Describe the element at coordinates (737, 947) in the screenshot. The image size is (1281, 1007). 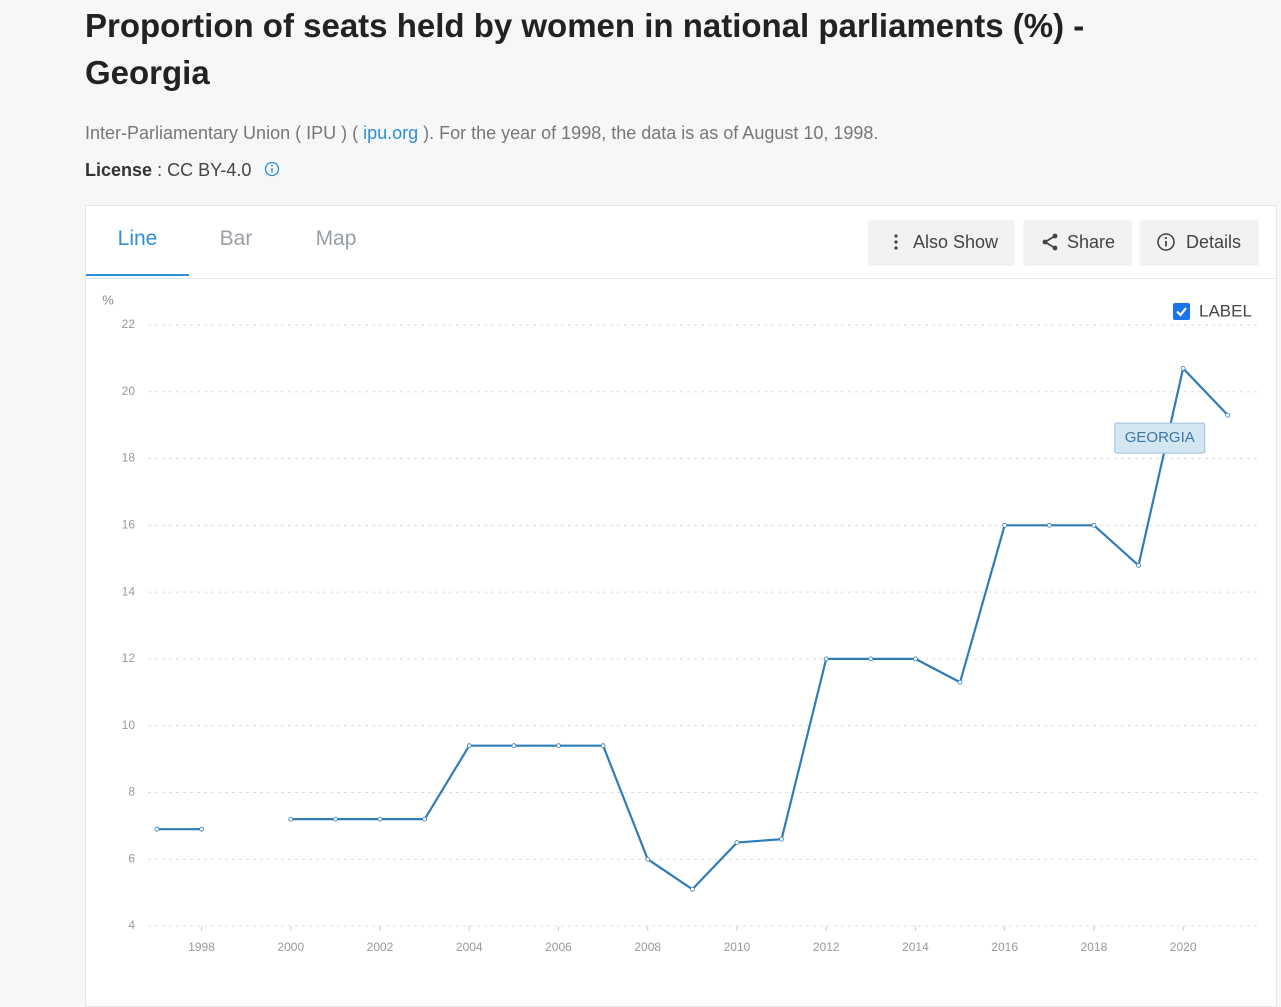
I see `x-tick-label: 2010` at that location.